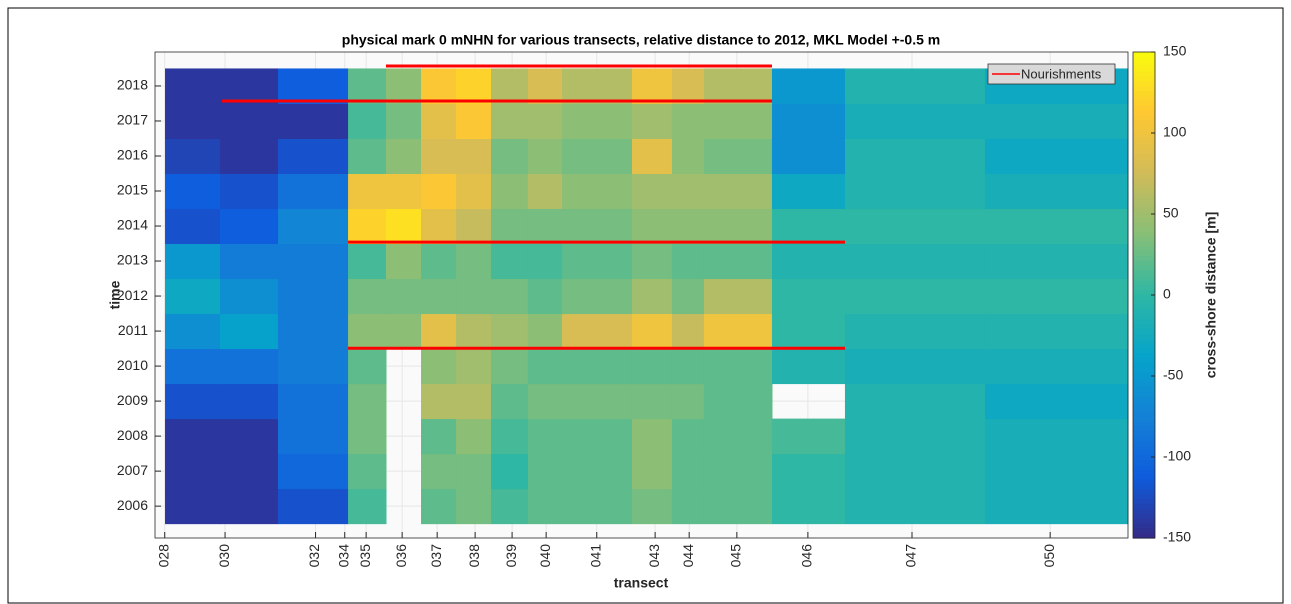 Image resolution: width=1291 pixels, height=604 pixels. What do you see at coordinates (343, 556) in the screenshot?
I see `x-tick-label: 034` at bounding box center [343, 556].